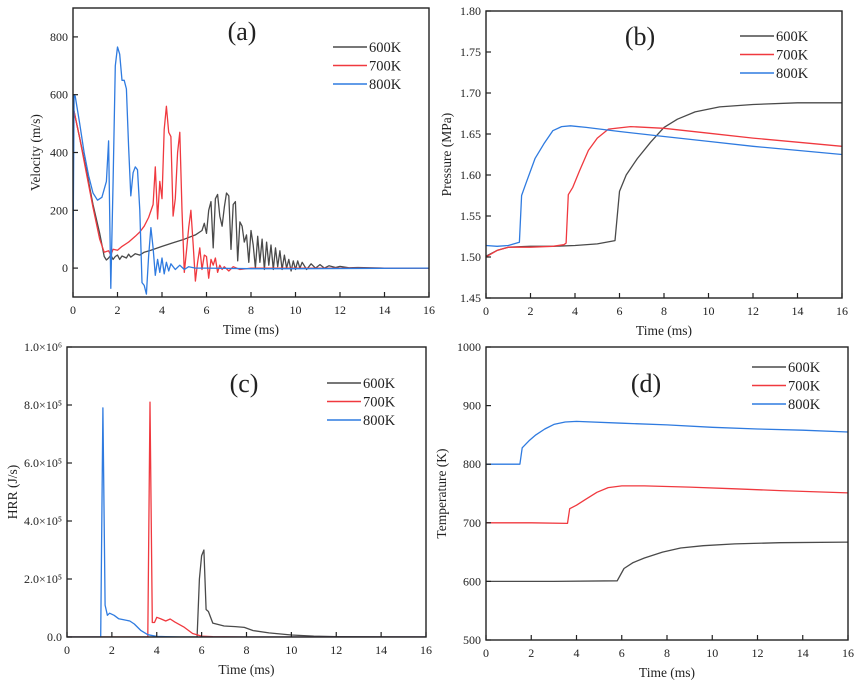 This screenshot has height=690, width=865. I want to click on y-tick-label: 1.65, so click(470, 134).